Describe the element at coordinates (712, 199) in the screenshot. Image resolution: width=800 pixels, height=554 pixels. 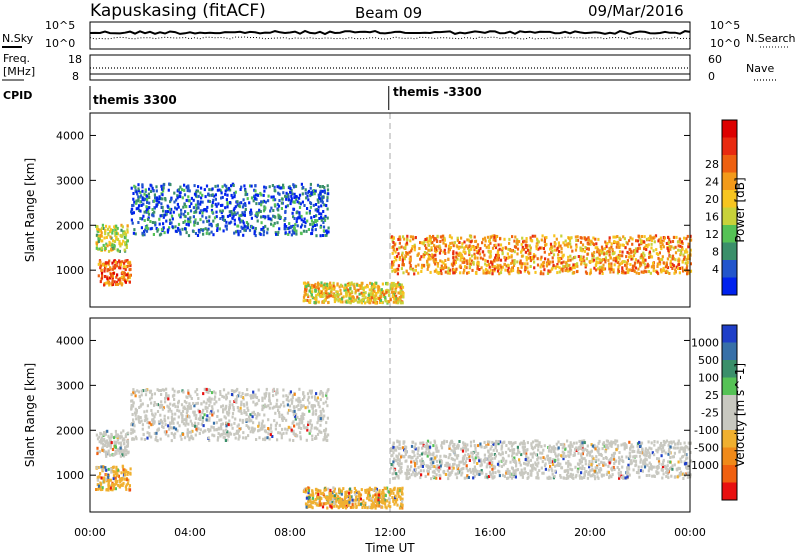
I see `colorbar-tick-label: 20` at that location.